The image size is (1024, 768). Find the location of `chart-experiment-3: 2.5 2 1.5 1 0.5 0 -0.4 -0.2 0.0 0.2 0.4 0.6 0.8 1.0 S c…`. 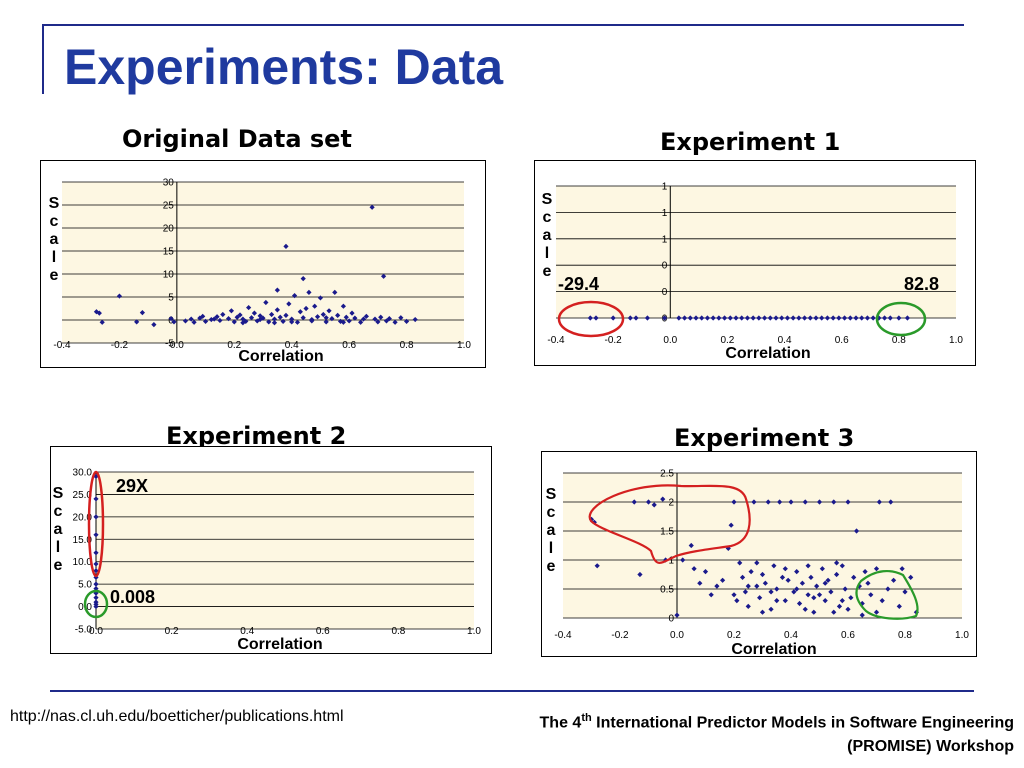

chart-experiment-3: 2.5 2 1.5 1 0.5 0 -0.4 -0.2 0.0 0.2 0.4 0.6 0.8 1.0 S c… is located at coordinates (759, 554).